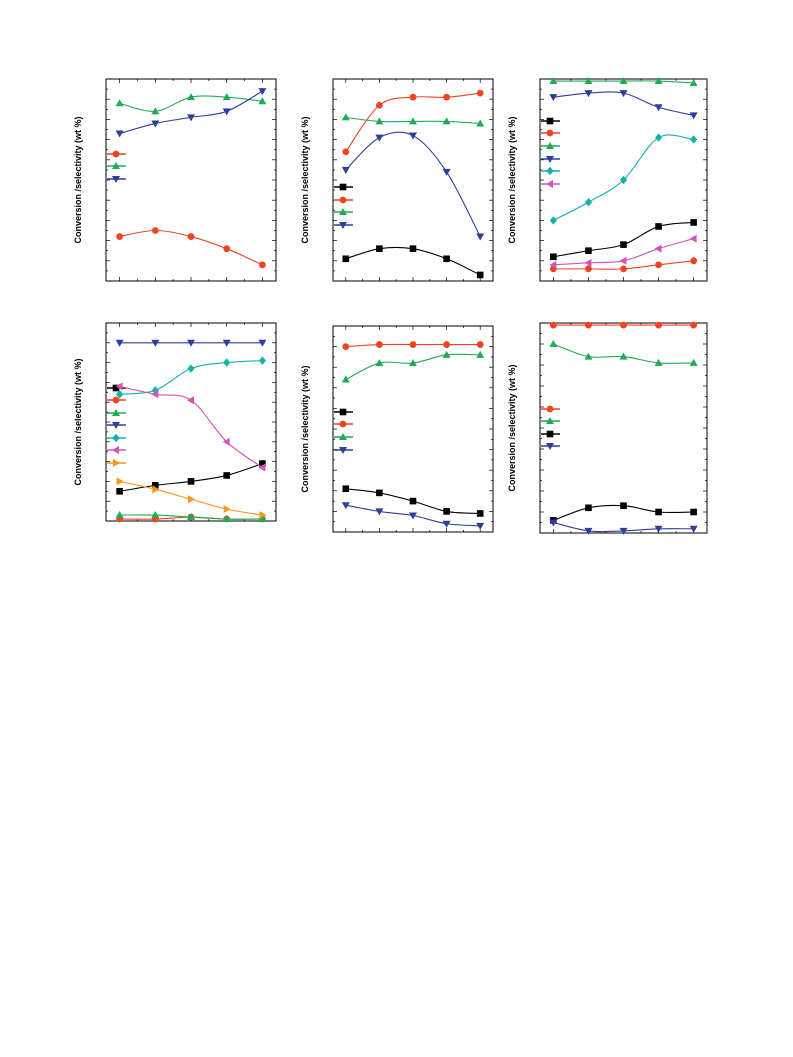 This screenshot has width=793, height=1057. I want to click on series-line-black, so click(191, 477).